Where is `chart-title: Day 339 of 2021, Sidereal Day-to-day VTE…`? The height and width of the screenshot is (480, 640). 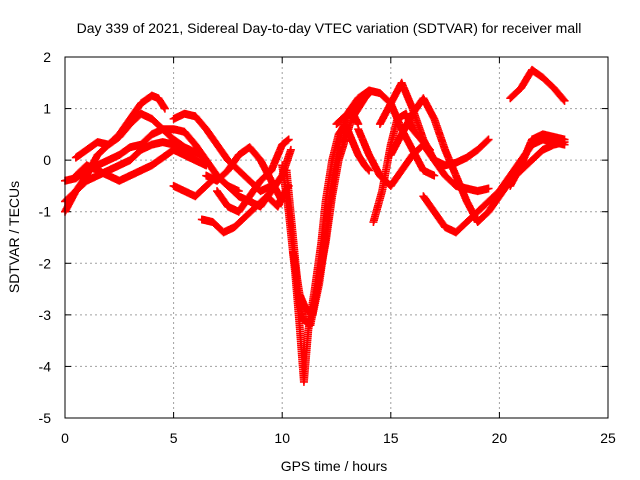
chart-title: Day 339 of 2021, Sidereal Day-to-day VTE… is located at coordinates (329, 28).